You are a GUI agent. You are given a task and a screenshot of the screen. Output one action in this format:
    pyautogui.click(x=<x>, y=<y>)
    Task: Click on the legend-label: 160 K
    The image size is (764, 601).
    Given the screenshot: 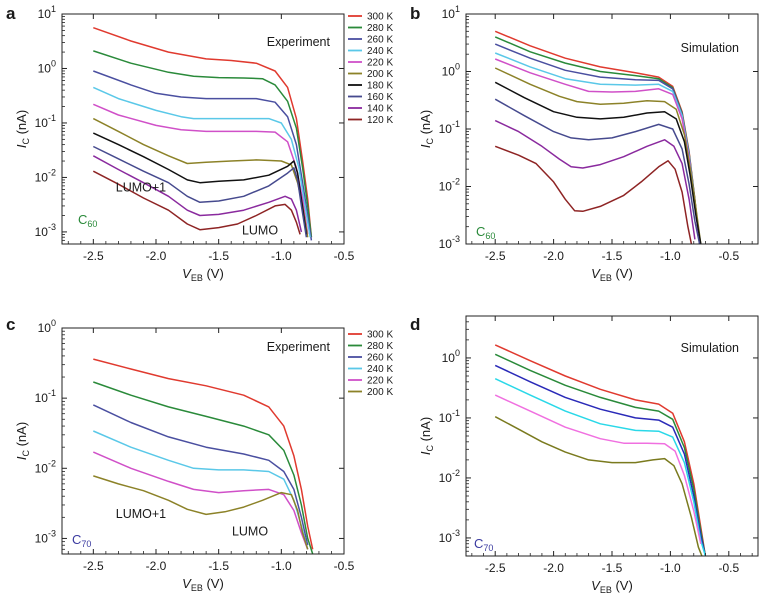 What is the action you would take?
    pyautogui.click(x=380, y=97)
    